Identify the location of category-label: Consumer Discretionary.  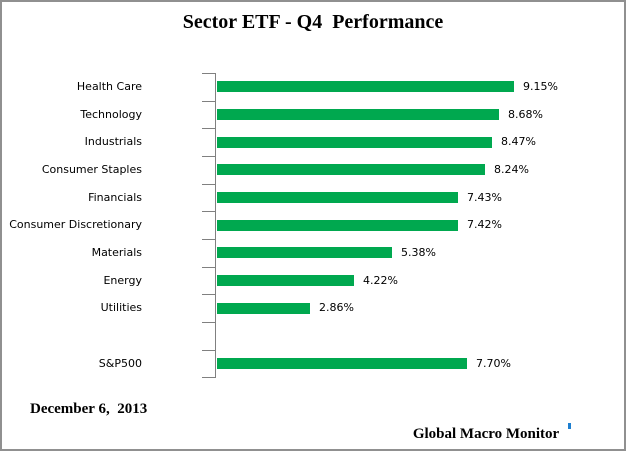
(75, 225).